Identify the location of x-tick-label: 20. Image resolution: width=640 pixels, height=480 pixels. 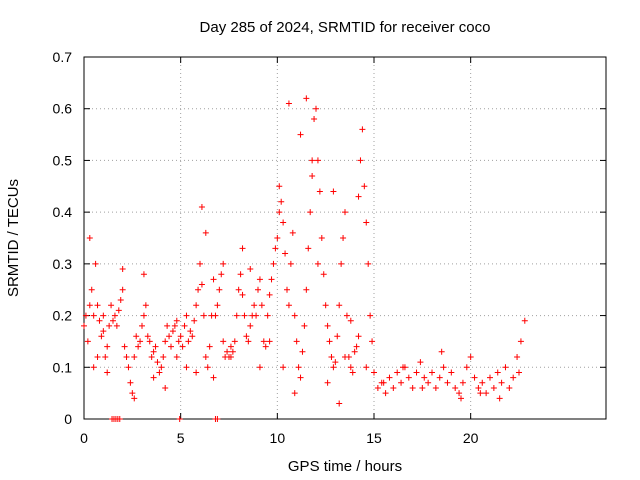
(471, 438).